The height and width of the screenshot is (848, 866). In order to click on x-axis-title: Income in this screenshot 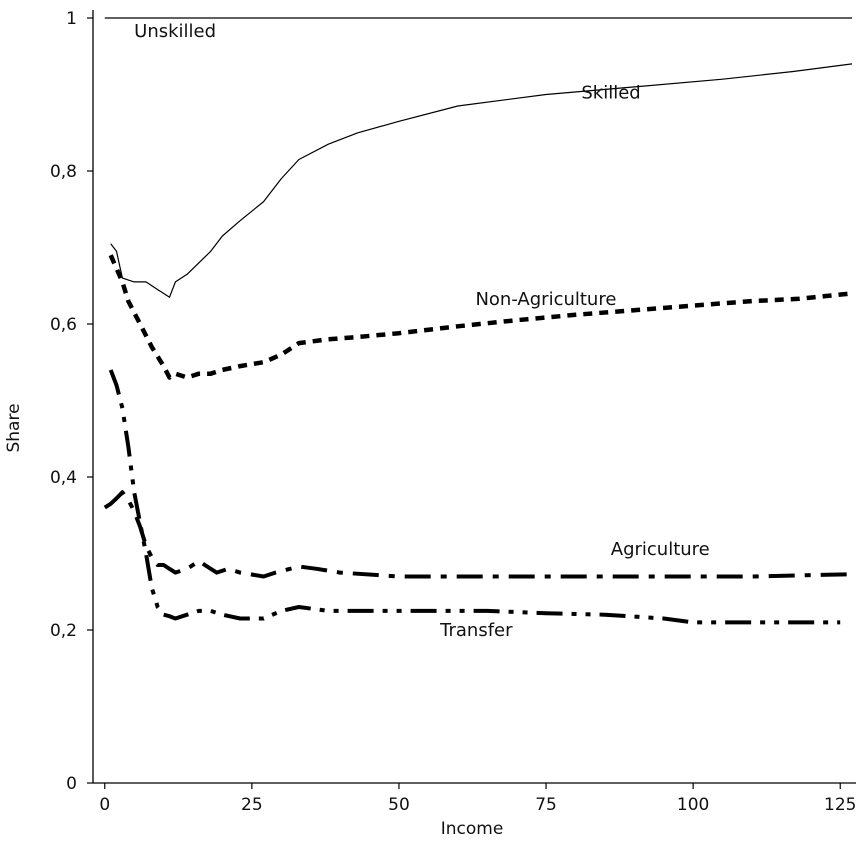, I will do `click(472, 829)`.